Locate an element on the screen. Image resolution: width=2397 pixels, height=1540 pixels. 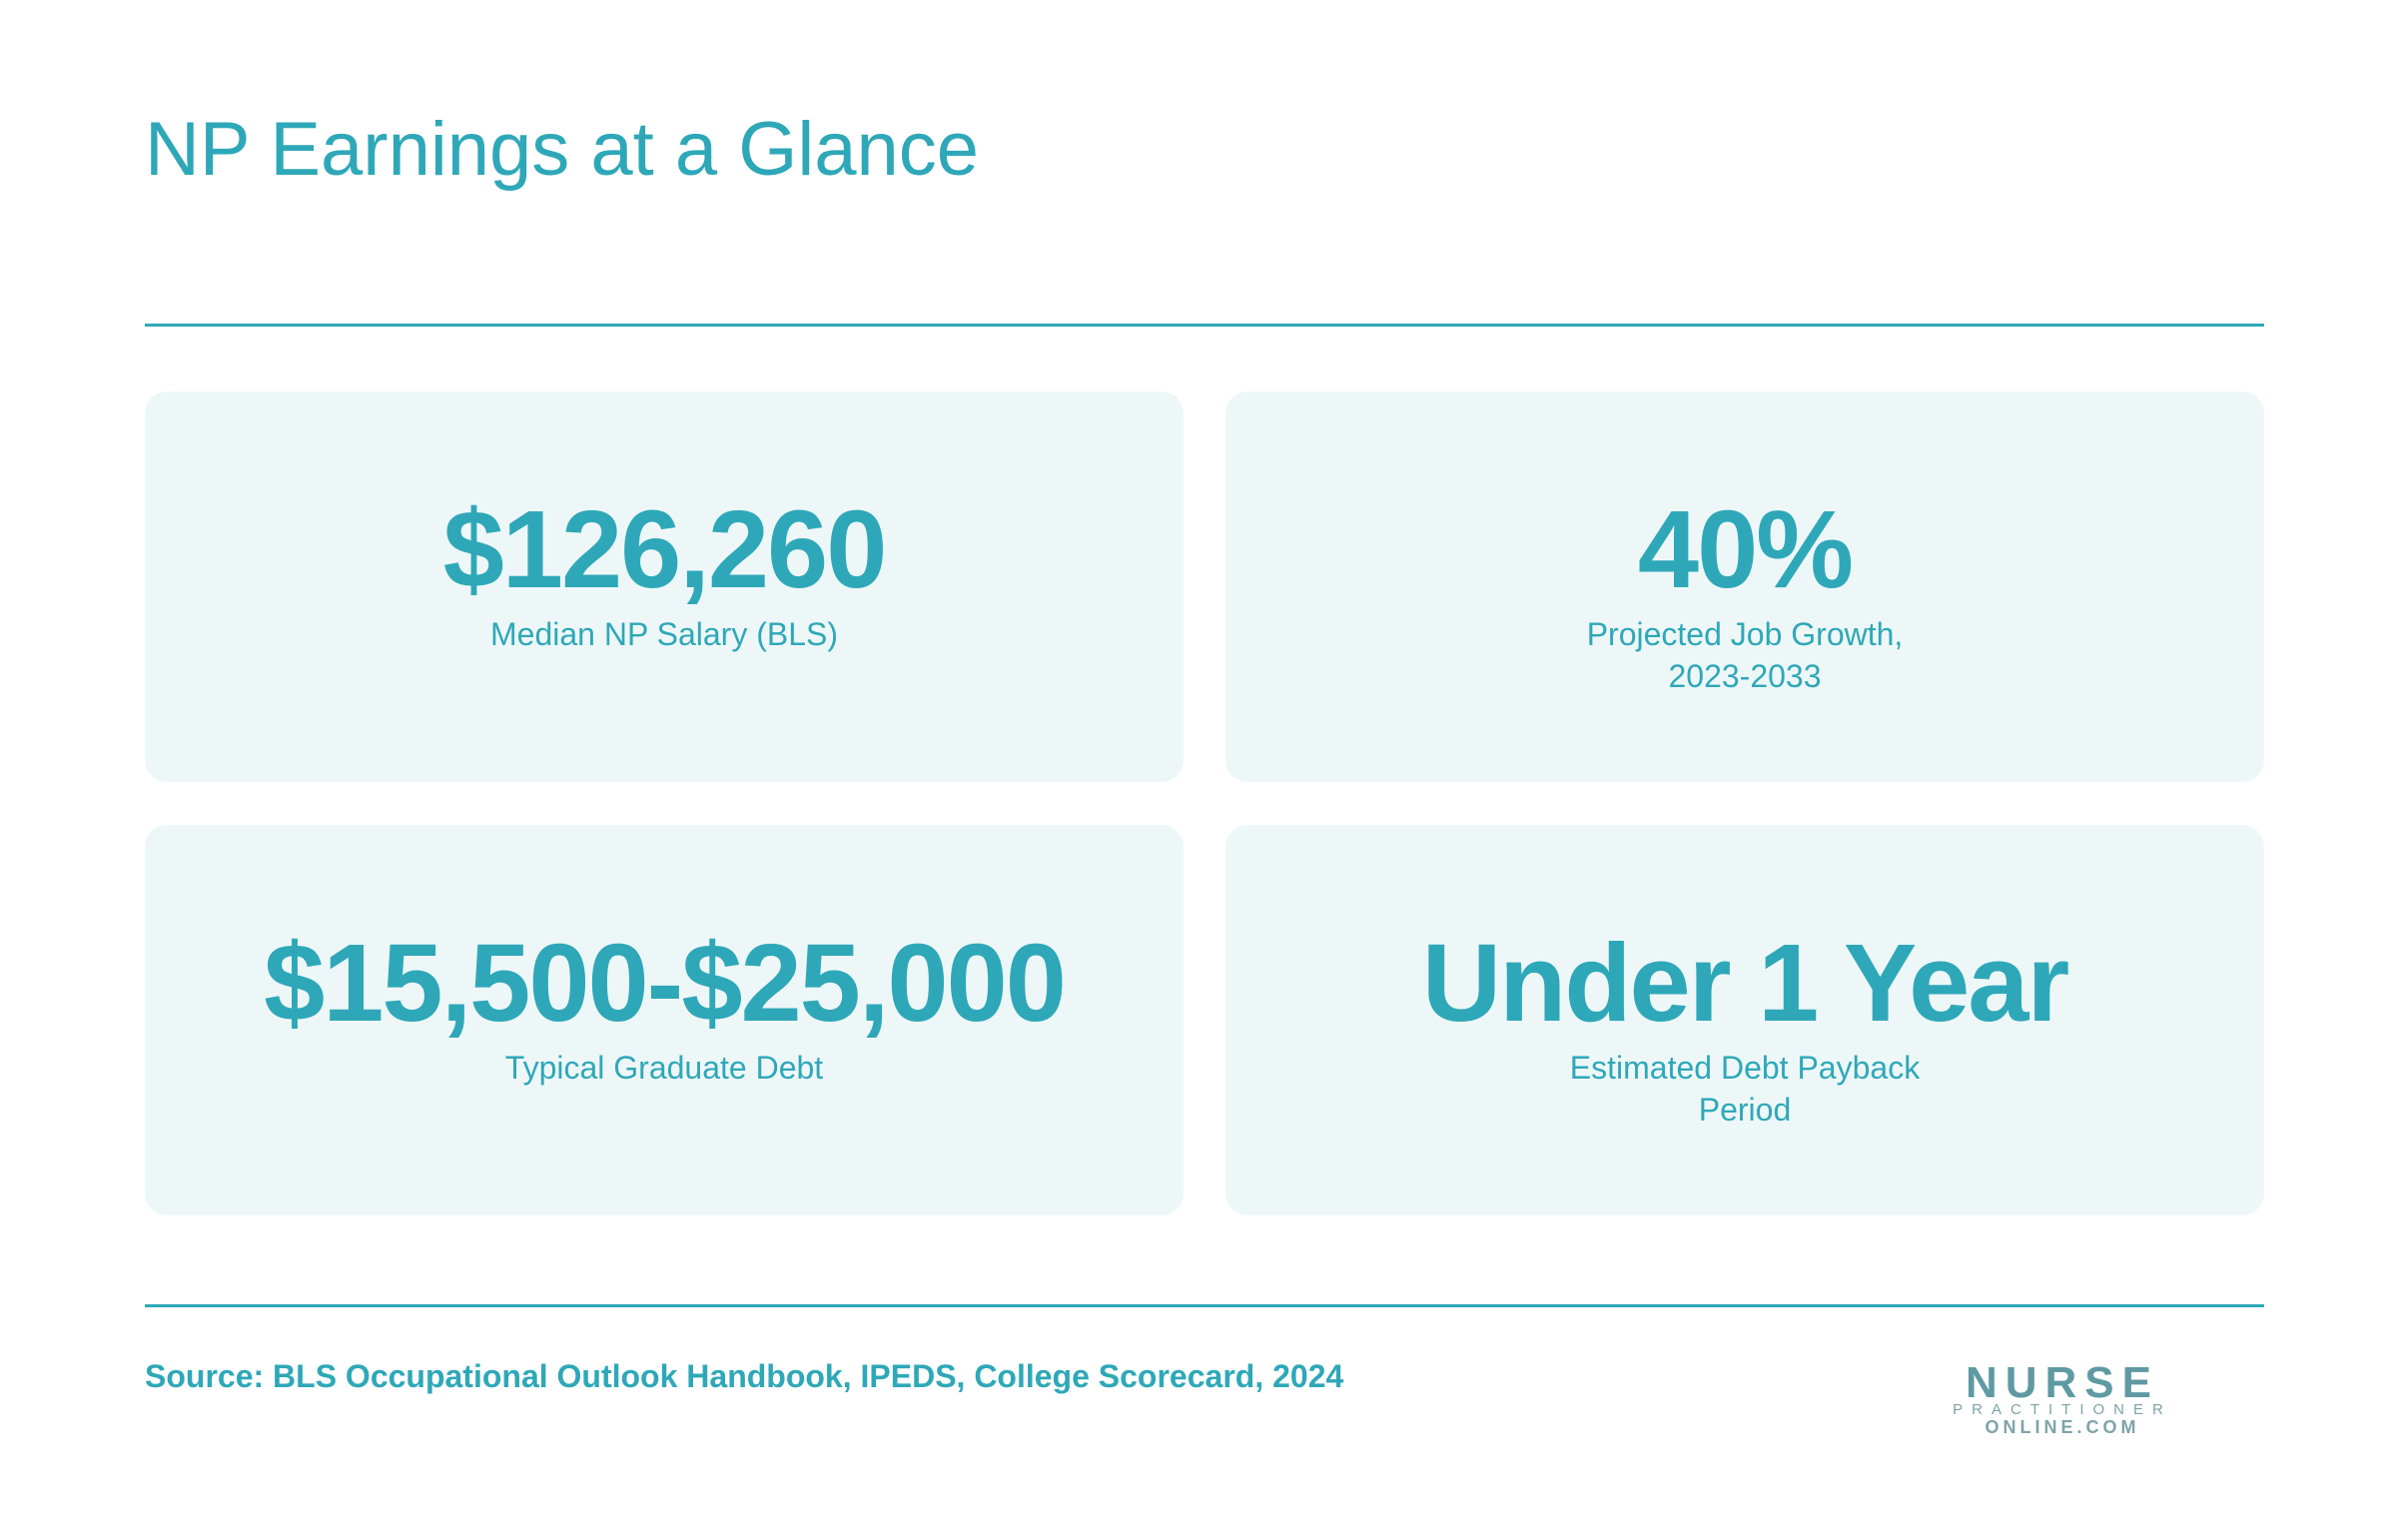
stat-value: Under 1 Year is located at coordinates (1745, 984).